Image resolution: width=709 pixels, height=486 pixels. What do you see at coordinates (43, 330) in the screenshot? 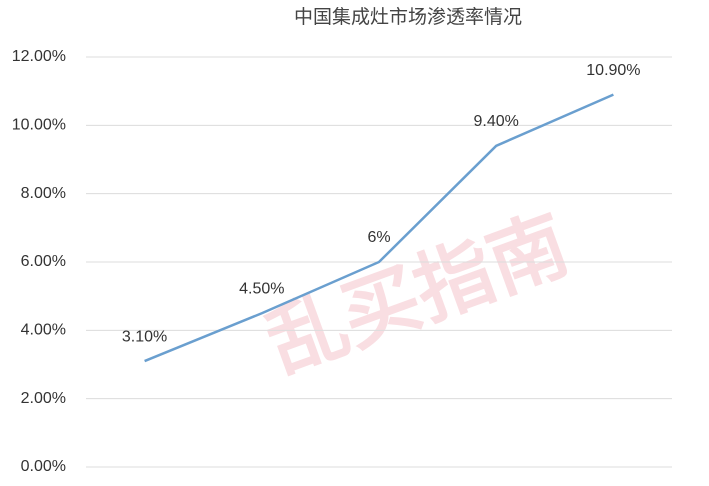
I see `y-tick-label: 4.00%` at bounding box center [43, 330].